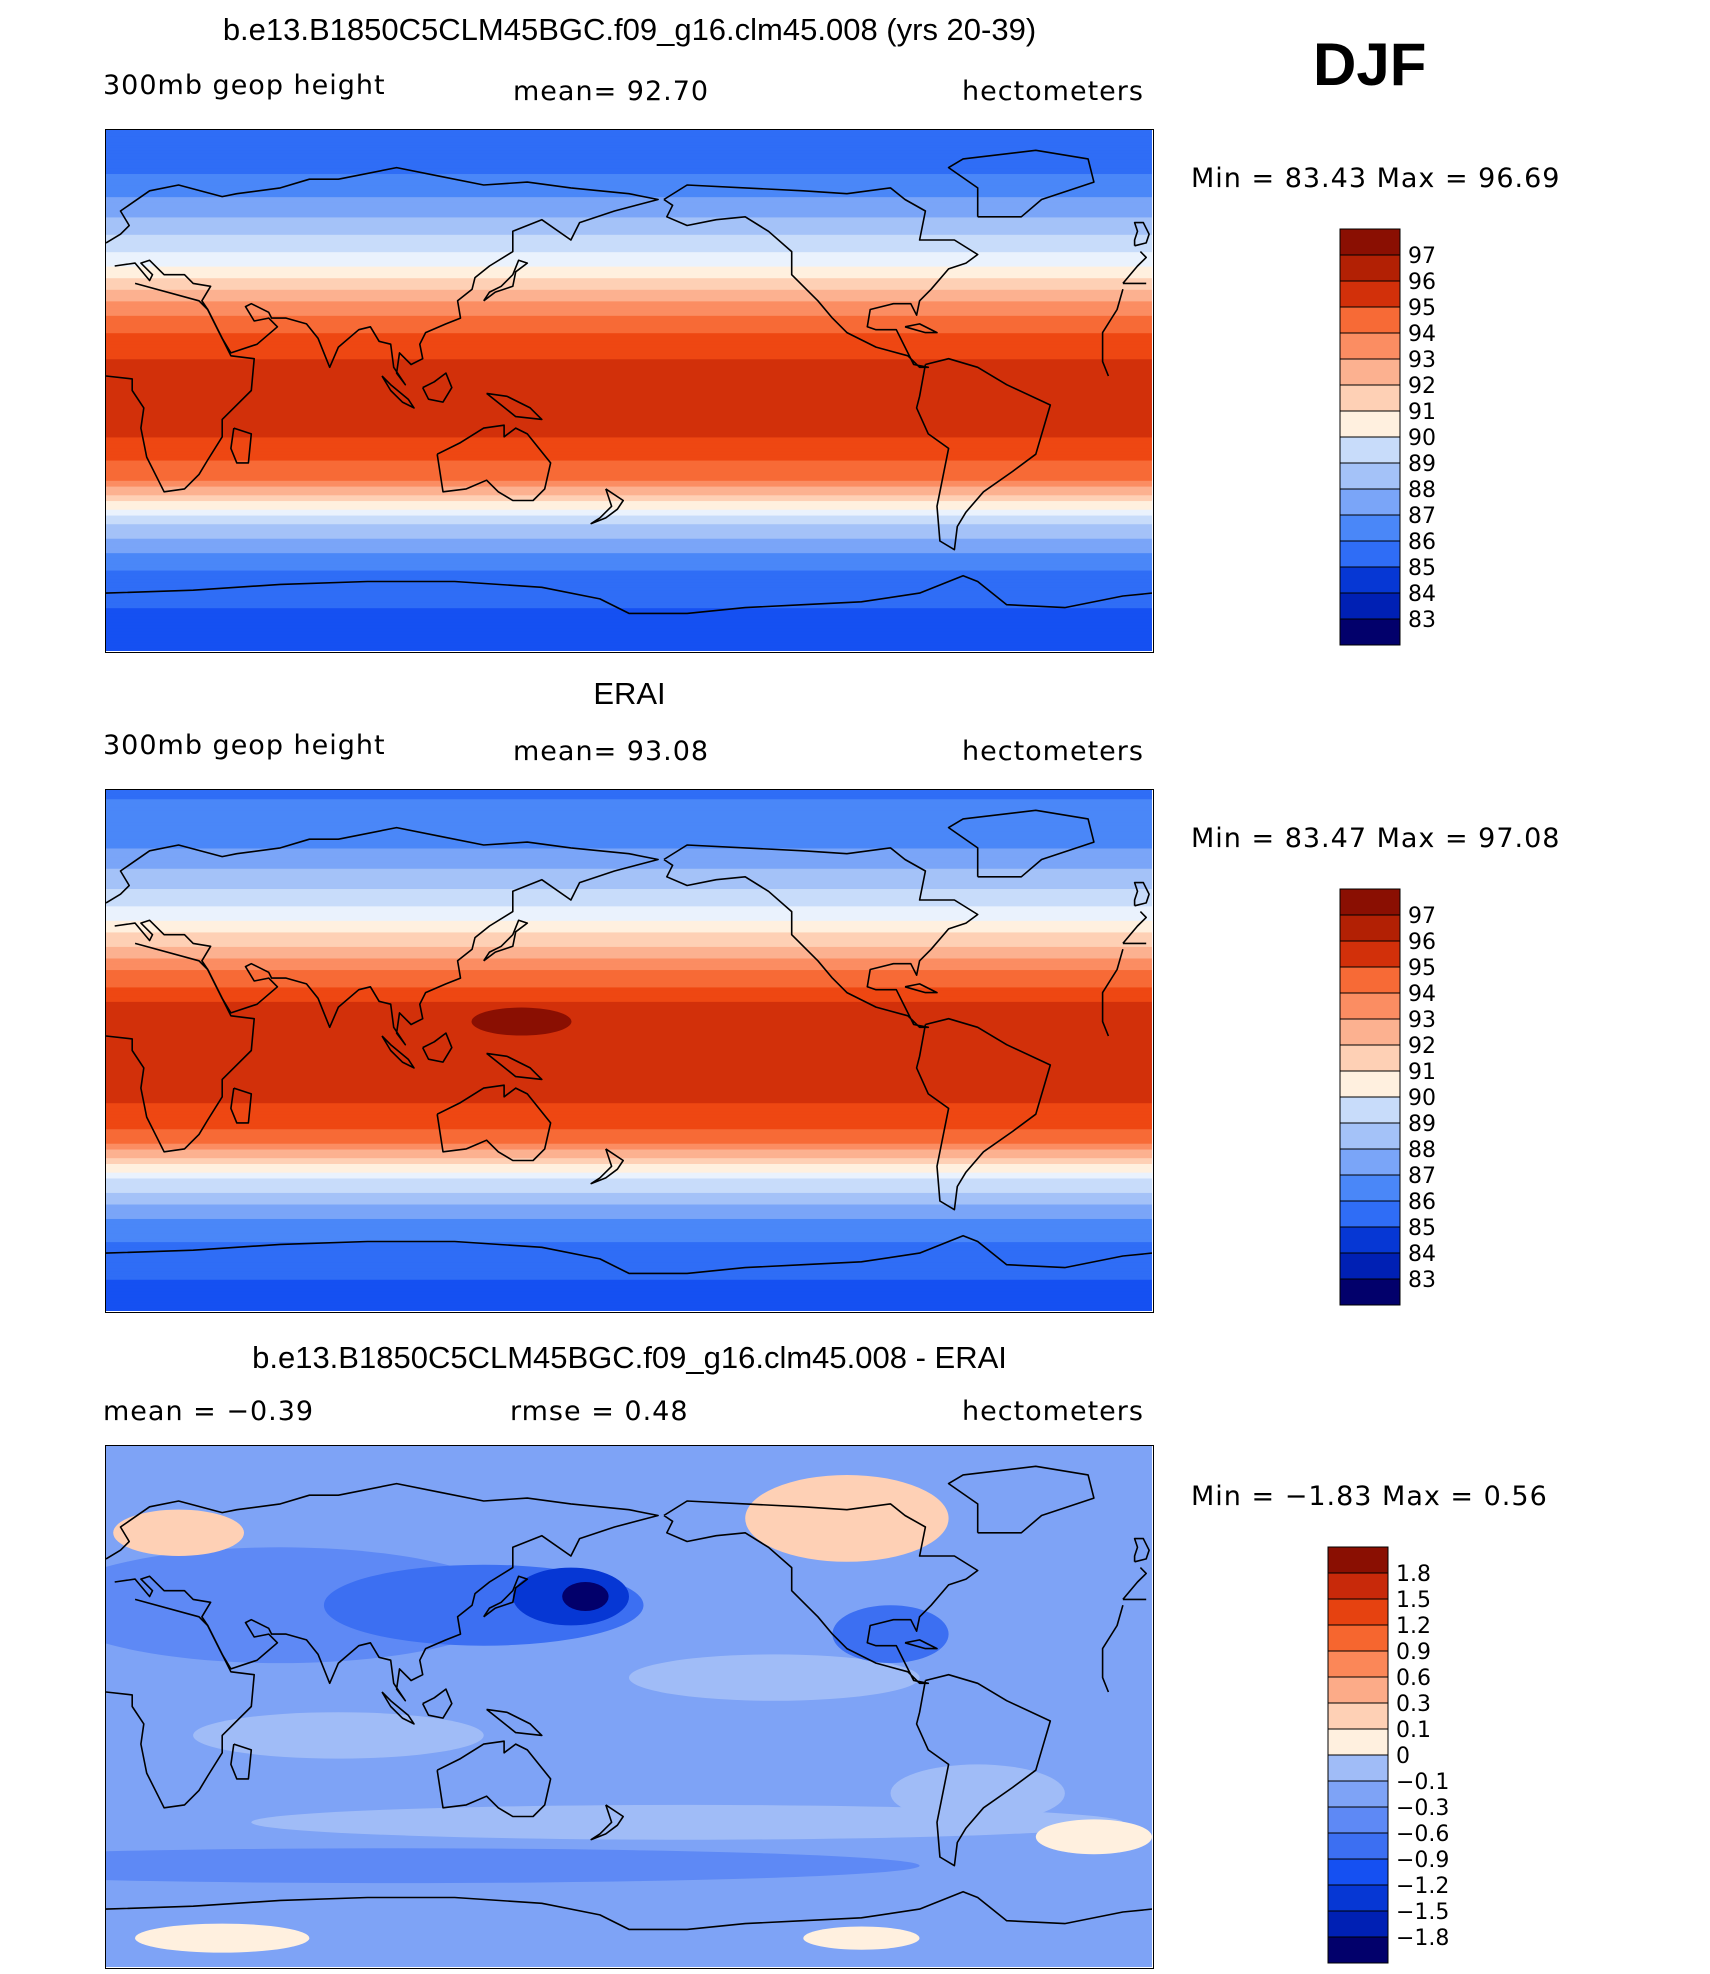 This screenshot has height=1974, width=1710. I want to click on colorbar-tick-label: −1.5, so click(1422, 1912).